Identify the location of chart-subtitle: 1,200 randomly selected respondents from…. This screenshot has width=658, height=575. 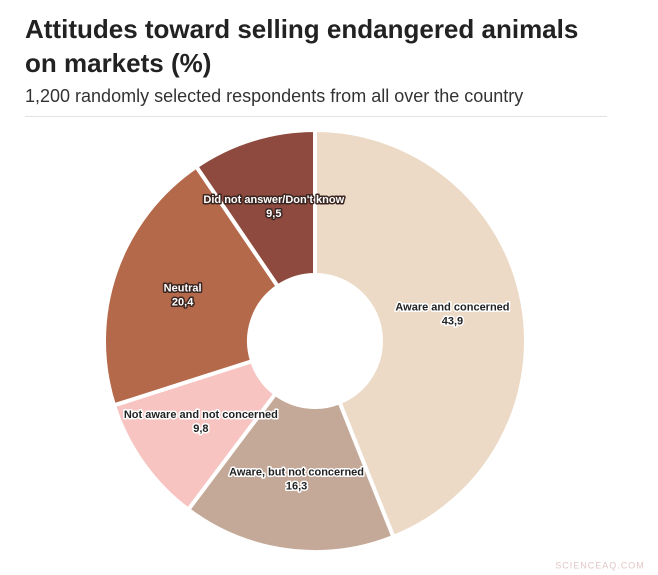
(274, 96).